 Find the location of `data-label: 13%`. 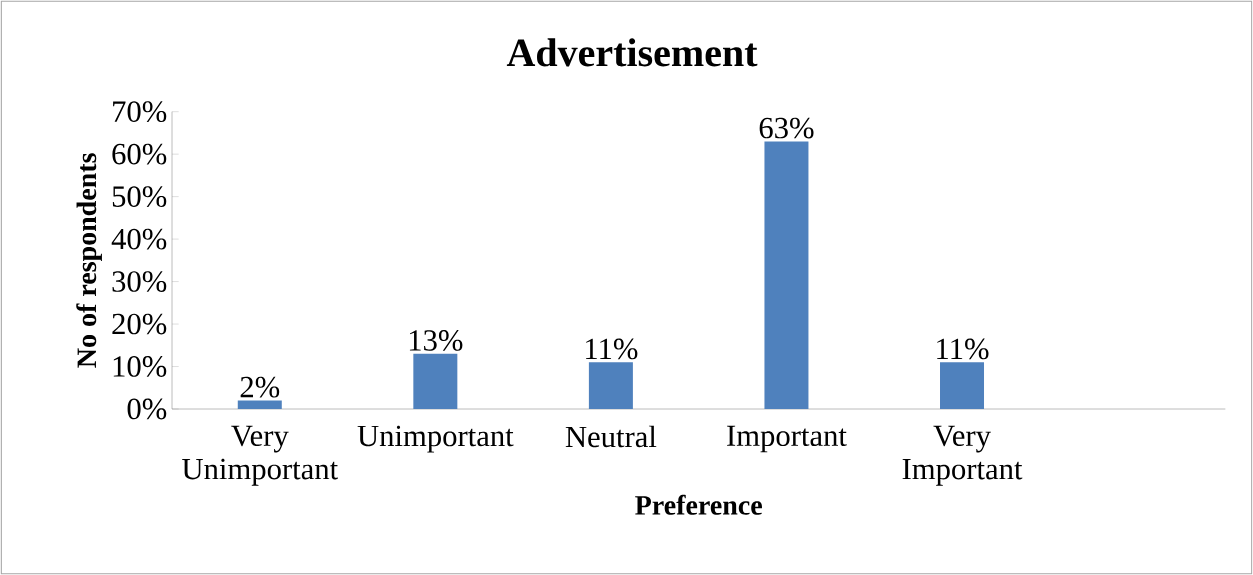

data-label: 13% is located at coordinates (436, 340).